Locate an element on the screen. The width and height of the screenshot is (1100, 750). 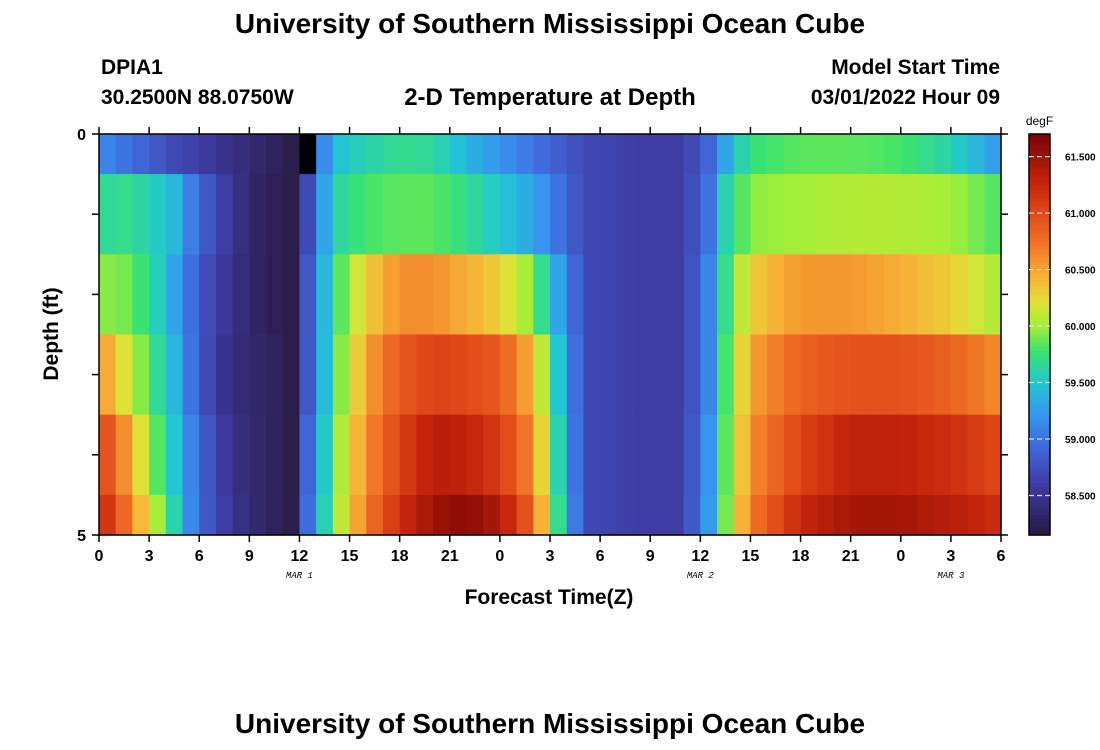
colorbar-tick-label: 61.500 is located at coordinates (1080, 158).